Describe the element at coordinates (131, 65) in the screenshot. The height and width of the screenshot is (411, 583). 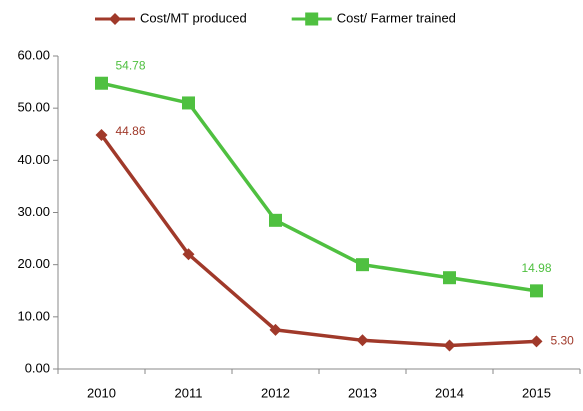
I see `data-label: 54.78` at that location.